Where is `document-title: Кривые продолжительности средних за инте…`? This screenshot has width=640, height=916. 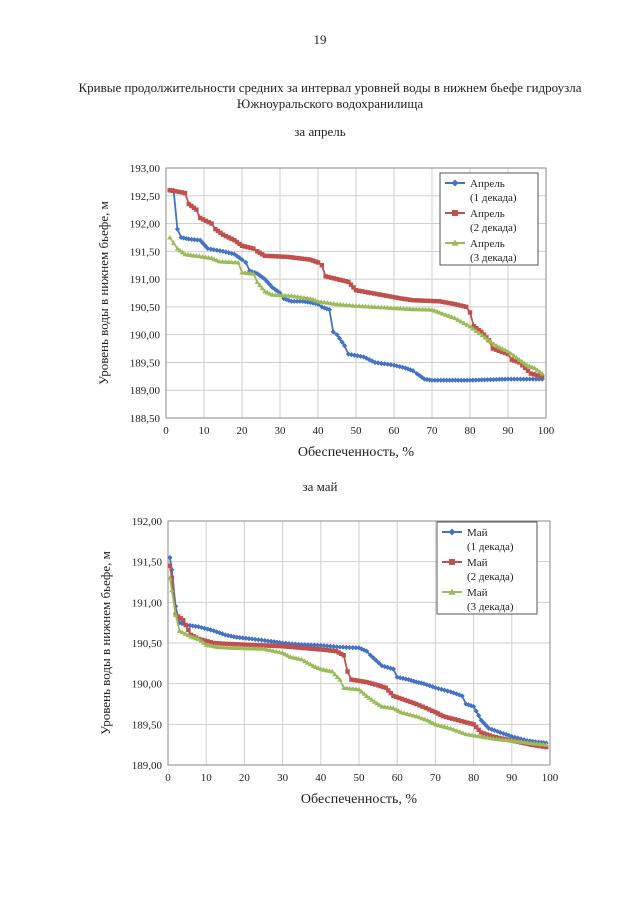
document-title: Кривые продолжительности средних за инте… is located at coordinates (330, 95).